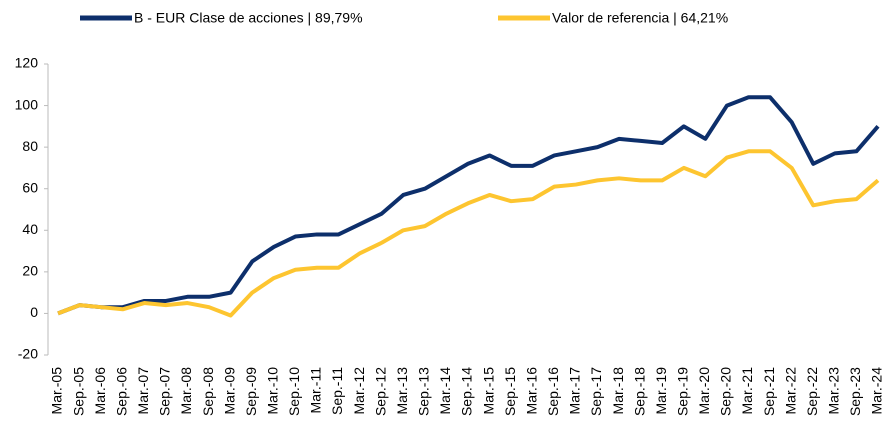 The width and height of the screenshot is (884, 434). Describe the element at coordinates (143, 391) in the screenshot. I see `x-tick-label: Mar.-07` at that location.